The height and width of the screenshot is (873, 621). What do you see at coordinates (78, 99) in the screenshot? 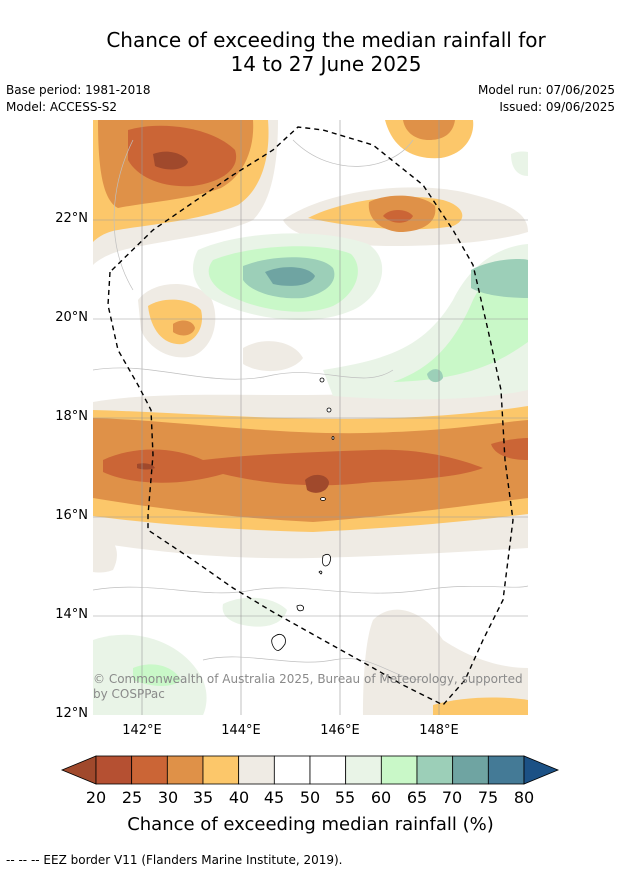
I see `left-meta: Base period: 1981-2018 Model: ACCESS-S2` at bounding box center [78, 99].